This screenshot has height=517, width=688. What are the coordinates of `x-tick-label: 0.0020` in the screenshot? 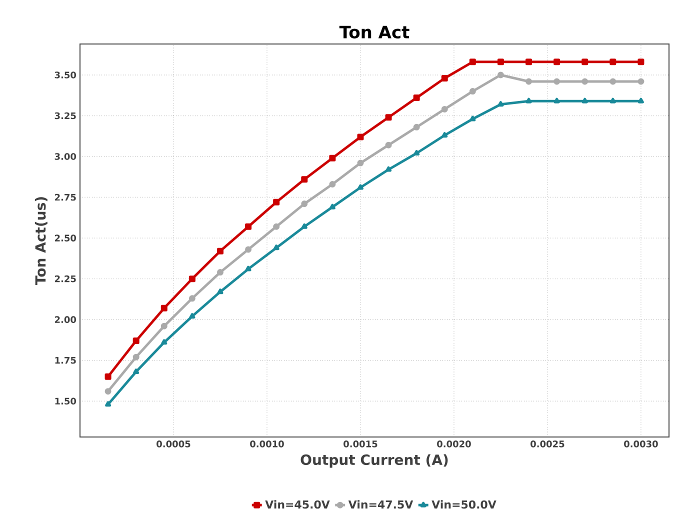 It's located at (454, 444).